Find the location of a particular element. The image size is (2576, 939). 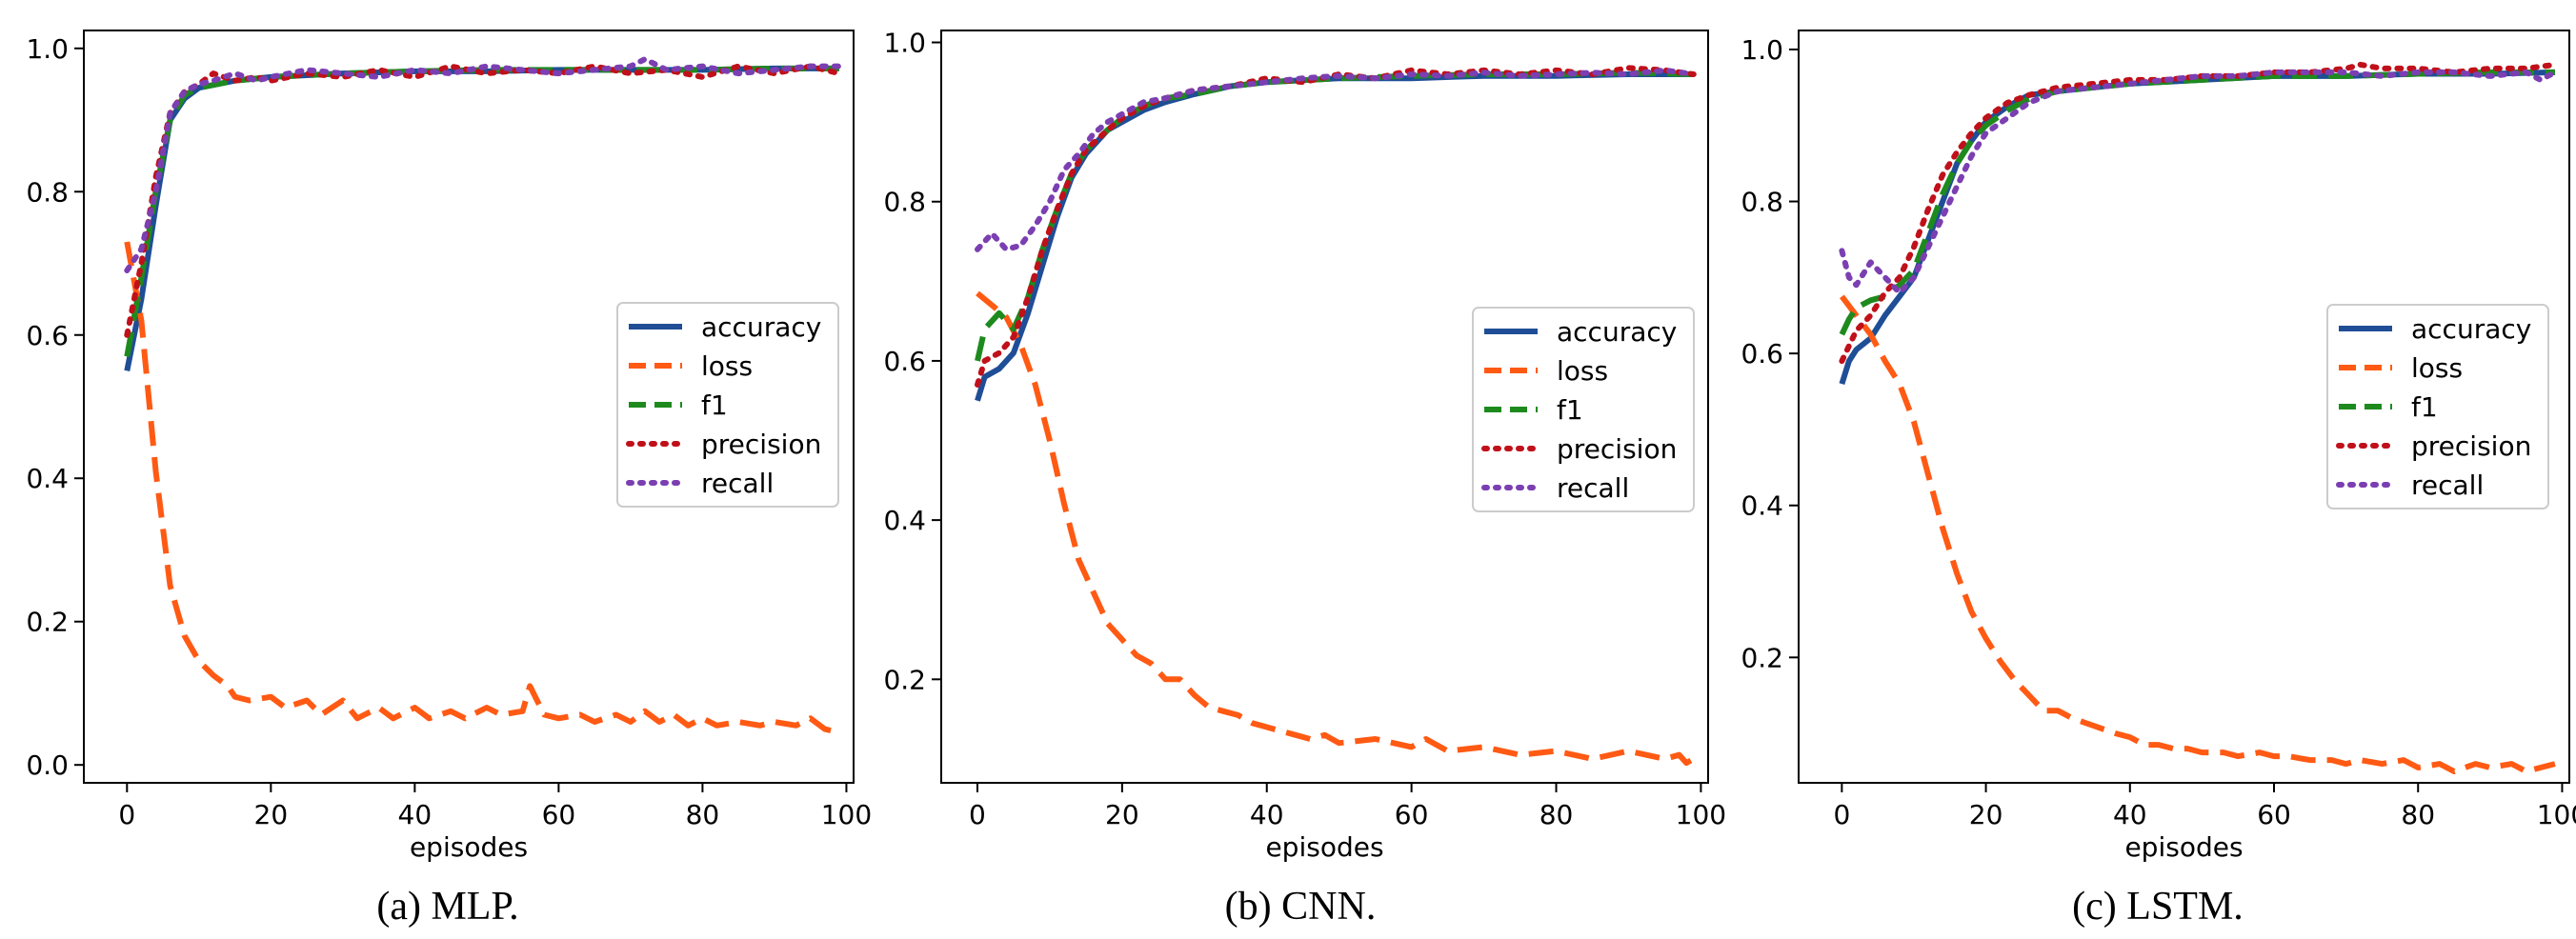

caption-cnn: (b) CNN. is located at coordinates (1301, 907).